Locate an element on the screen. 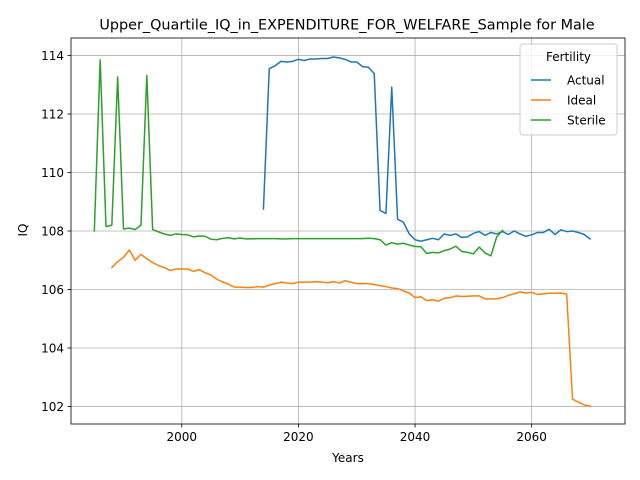 The height and width of the screenshot is (480, 640). y-tick-label: 114 is located at coordinates (52, 56).